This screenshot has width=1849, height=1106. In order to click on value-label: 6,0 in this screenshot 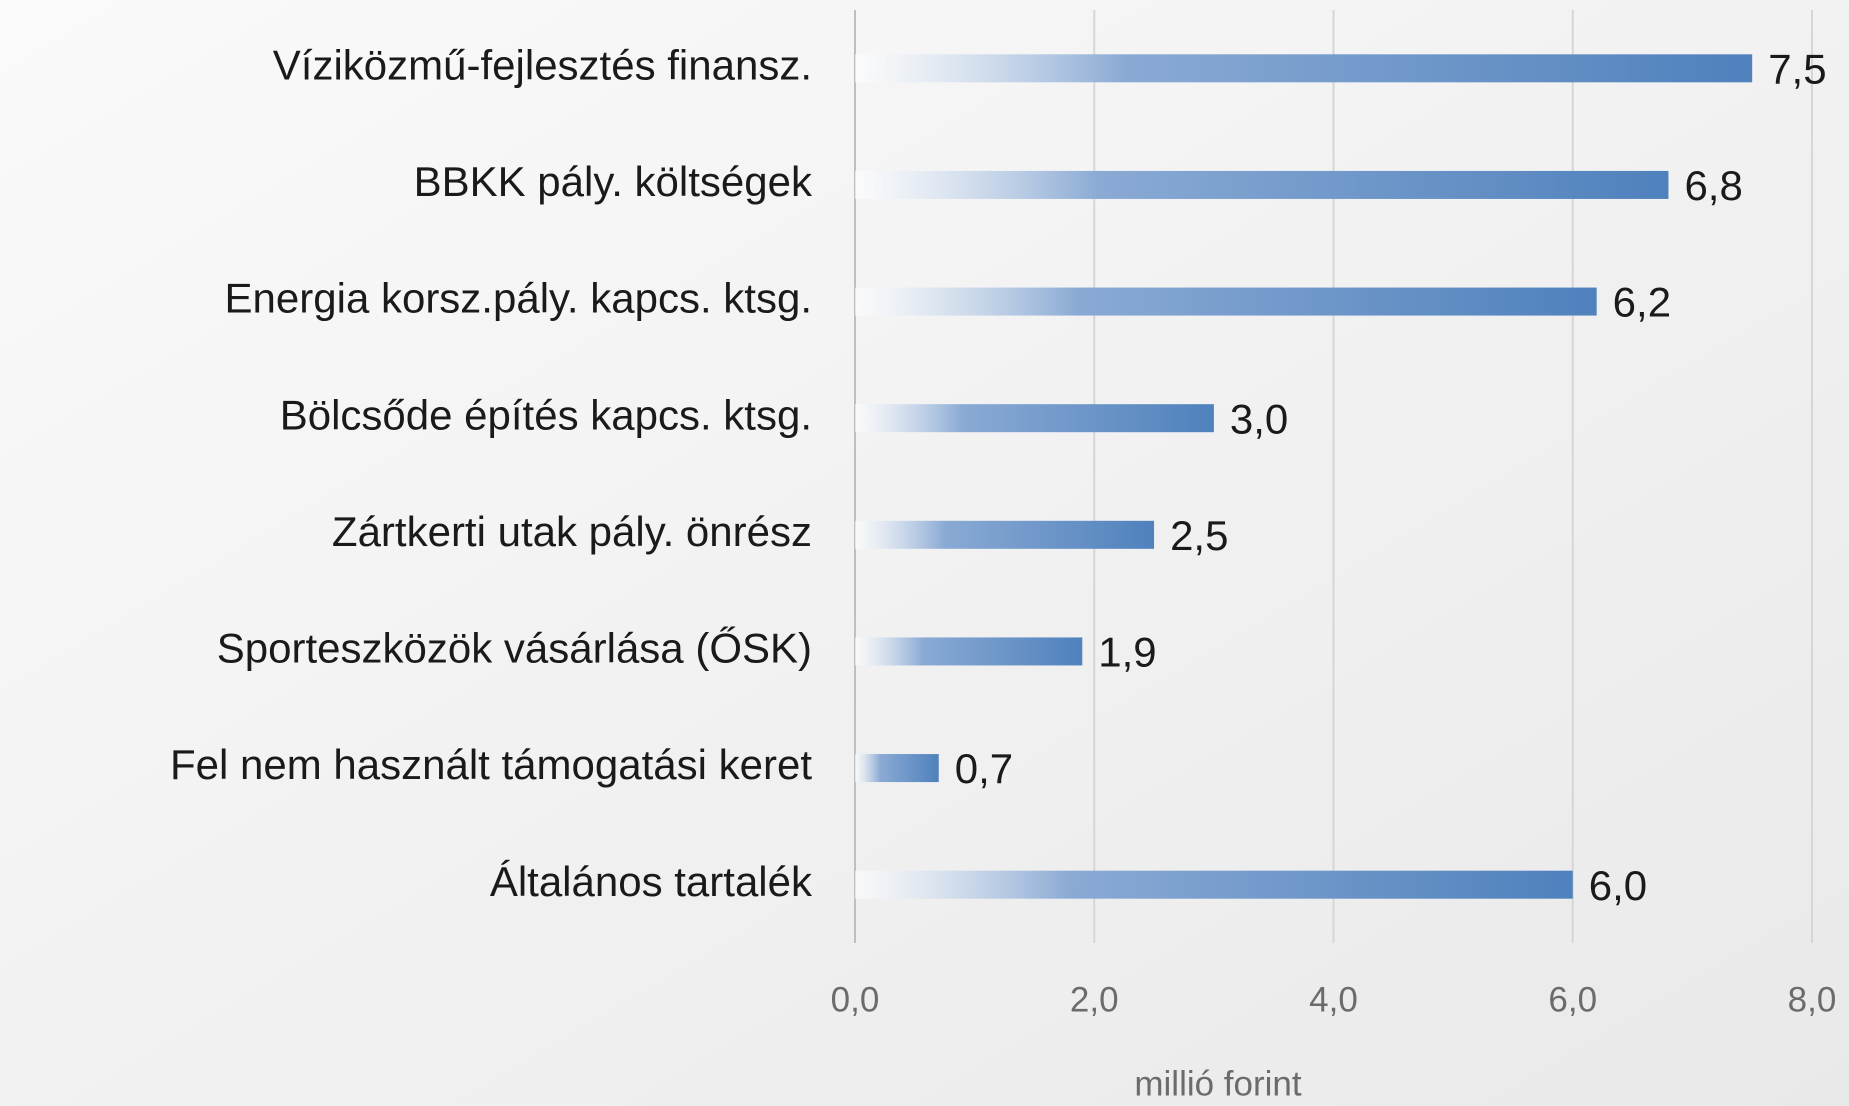, I will do `click(1618, 885)`.